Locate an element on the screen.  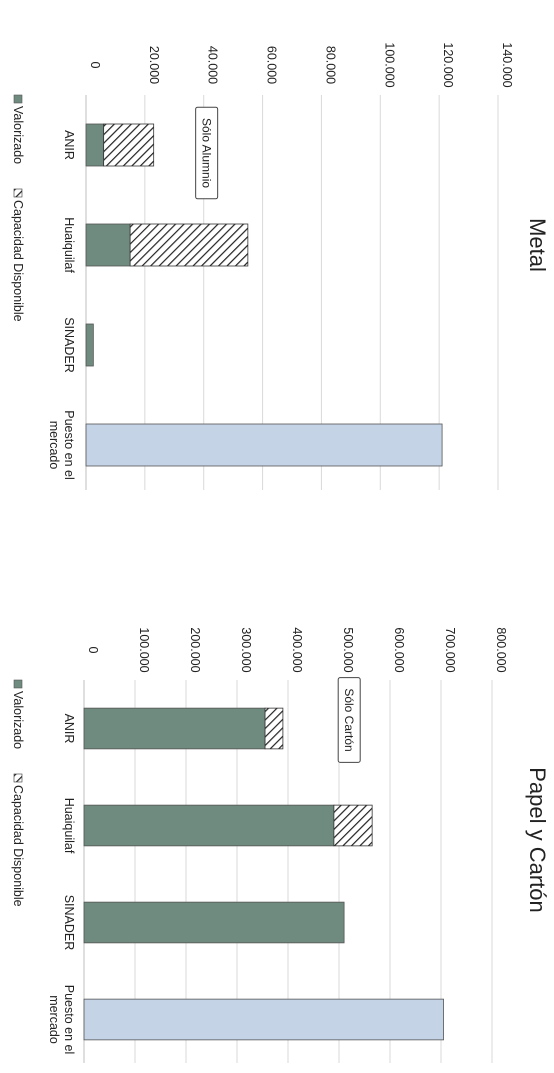
tick-label: 400.000 is located at coordinates (297, 649).